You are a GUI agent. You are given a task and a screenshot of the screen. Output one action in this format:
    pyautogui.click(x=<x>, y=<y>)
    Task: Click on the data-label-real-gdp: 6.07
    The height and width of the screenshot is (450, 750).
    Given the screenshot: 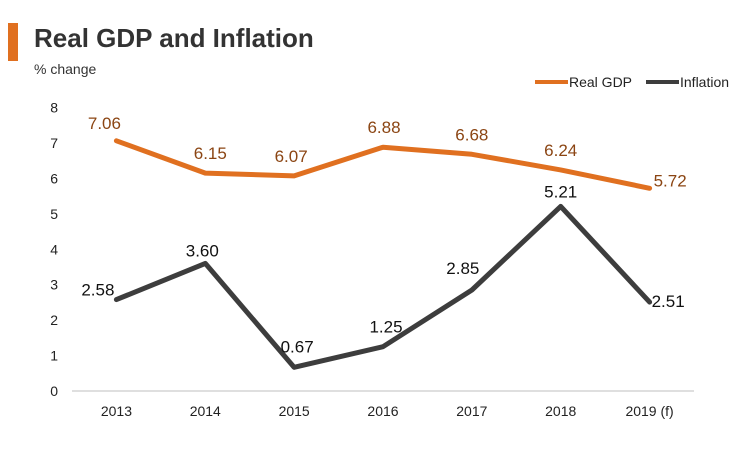 What is the action you would take?
    pyautogui.click(x=291, y=156)
    